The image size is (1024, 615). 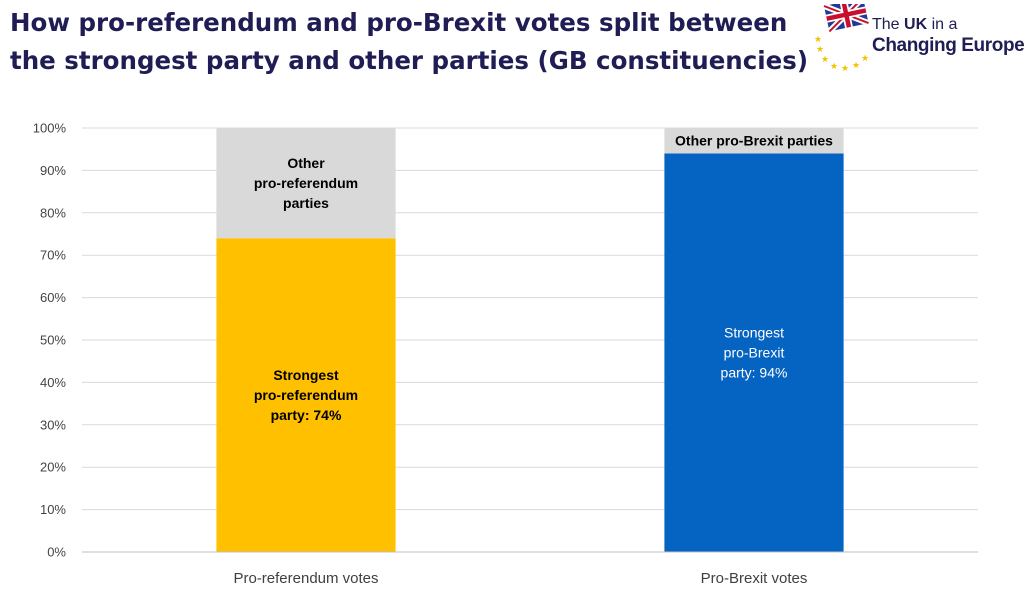 I want to click on logo-line-2: Changing Europe, so click(x=948, y=45).